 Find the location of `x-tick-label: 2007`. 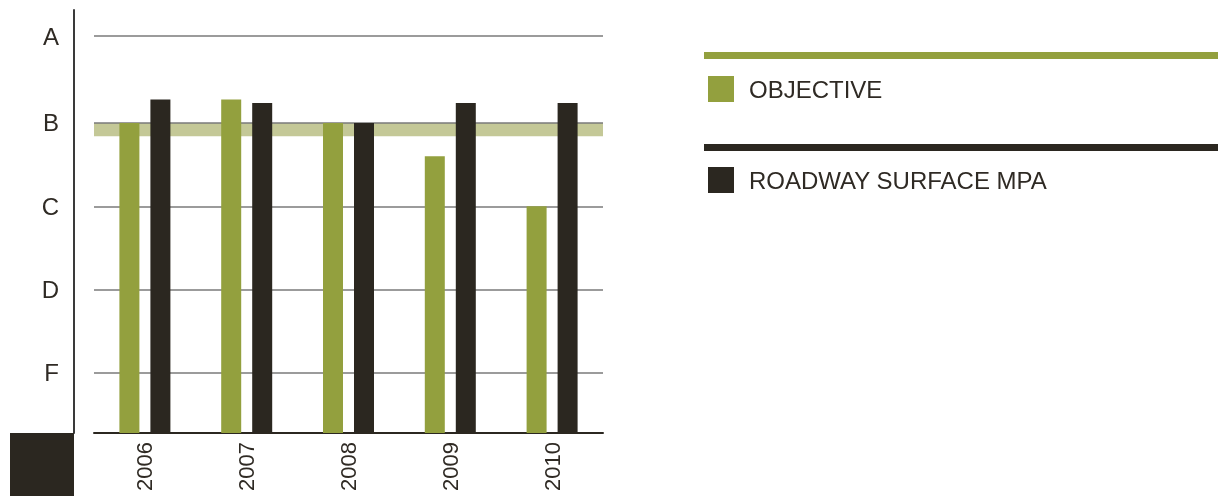

x-tick-label: 2007 is located at coordinates (247, 466).